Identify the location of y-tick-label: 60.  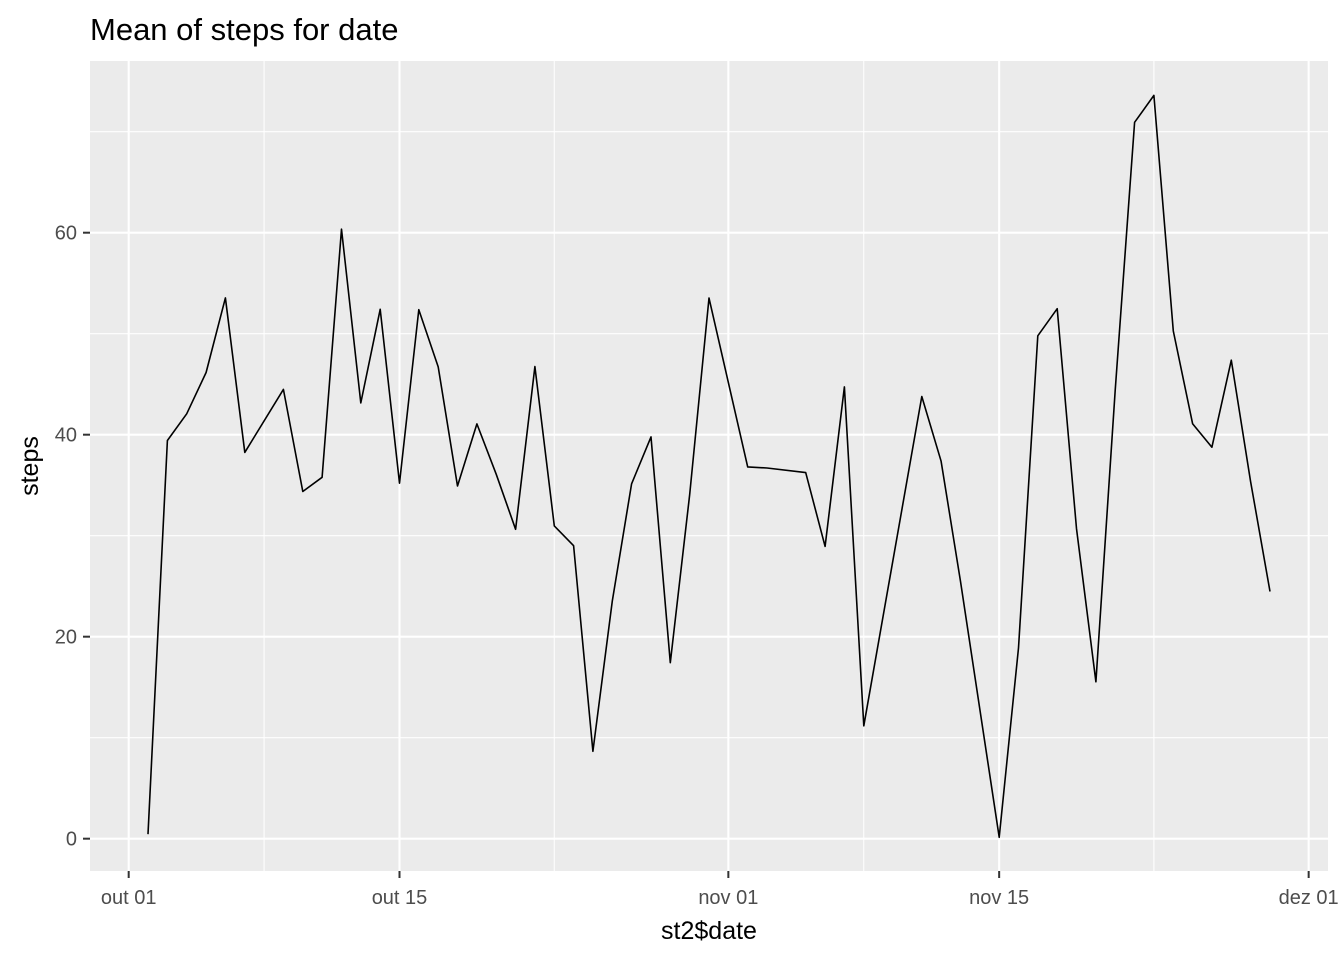
(66, 234).